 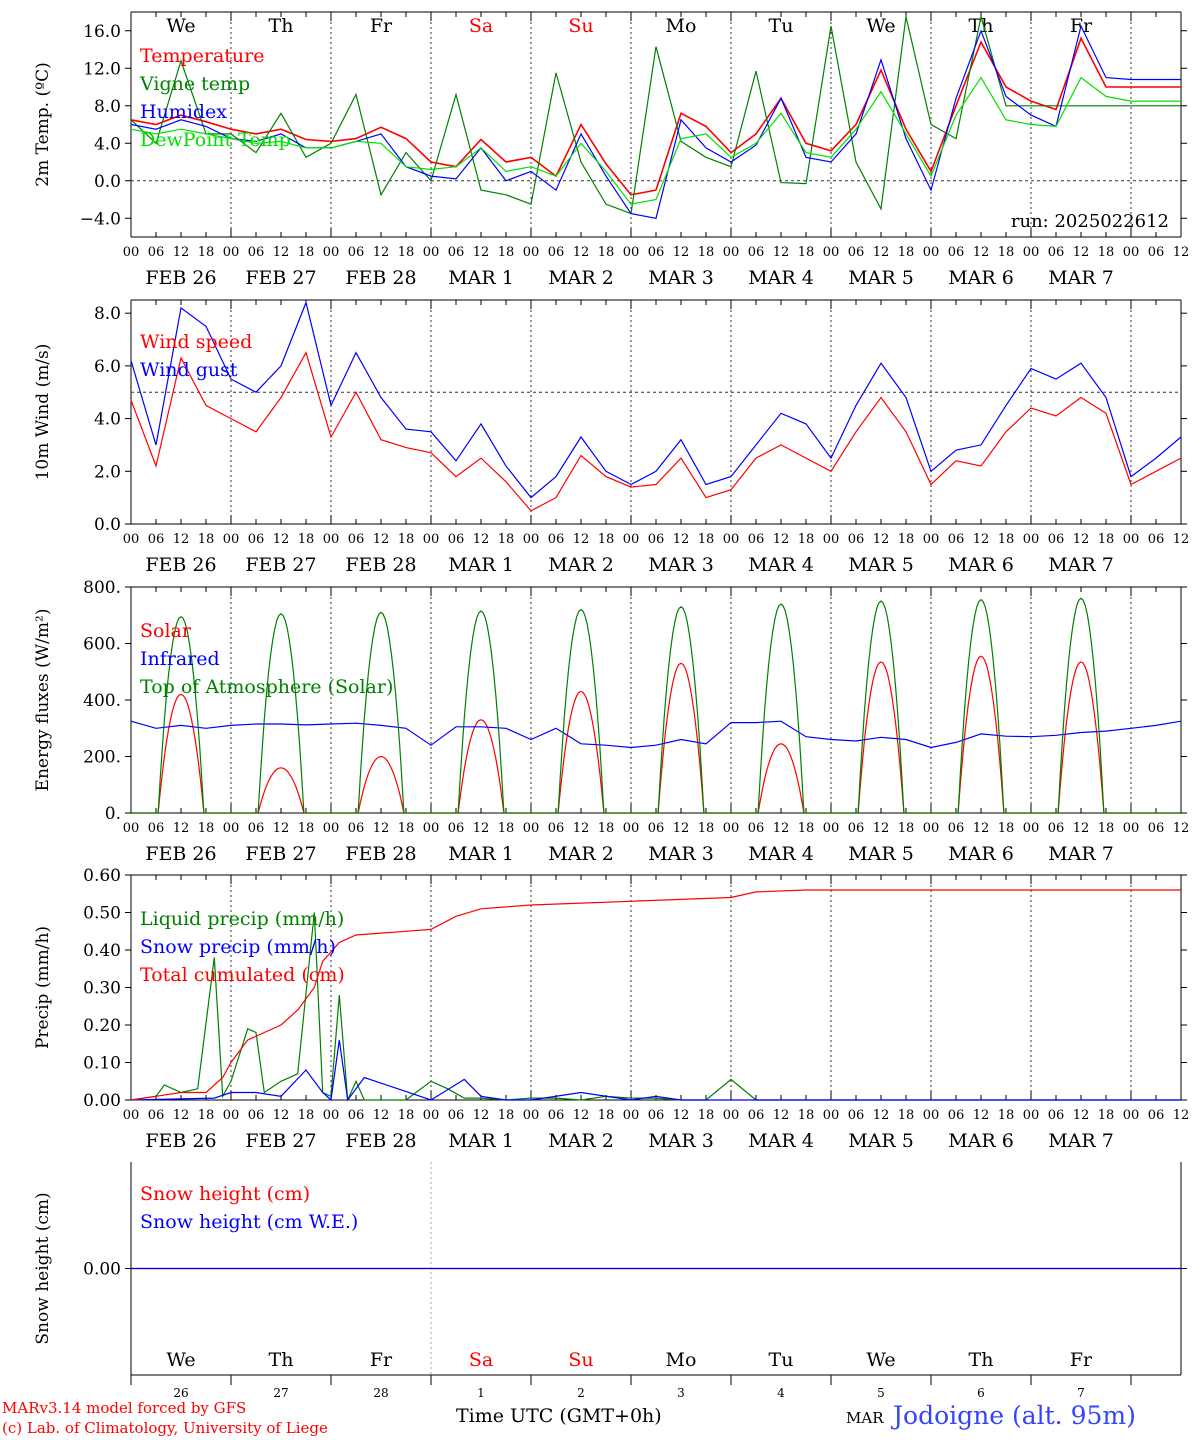 I want to click on legend-entry: Wind speed, so click(x=196, y=342).